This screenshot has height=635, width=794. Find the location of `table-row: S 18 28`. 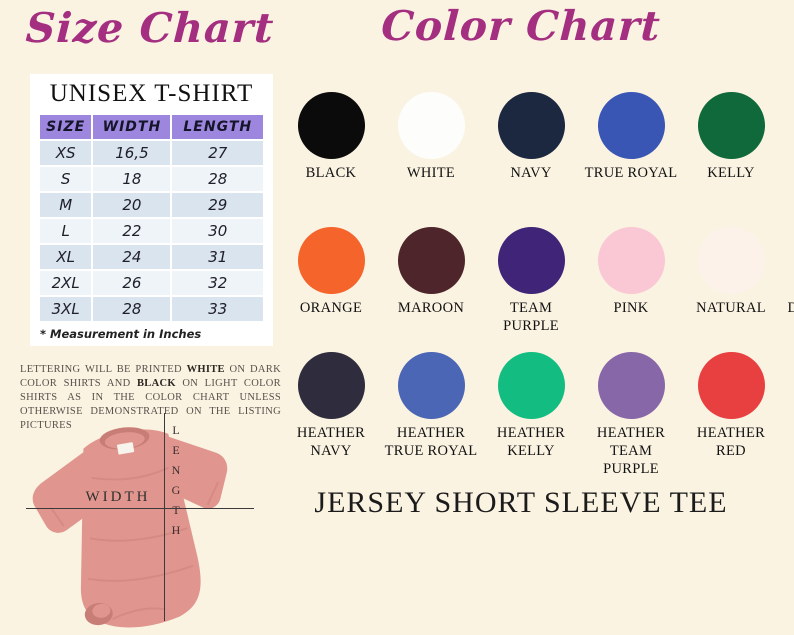

table-row: S 18 28 is located at coordinates (151, 179).